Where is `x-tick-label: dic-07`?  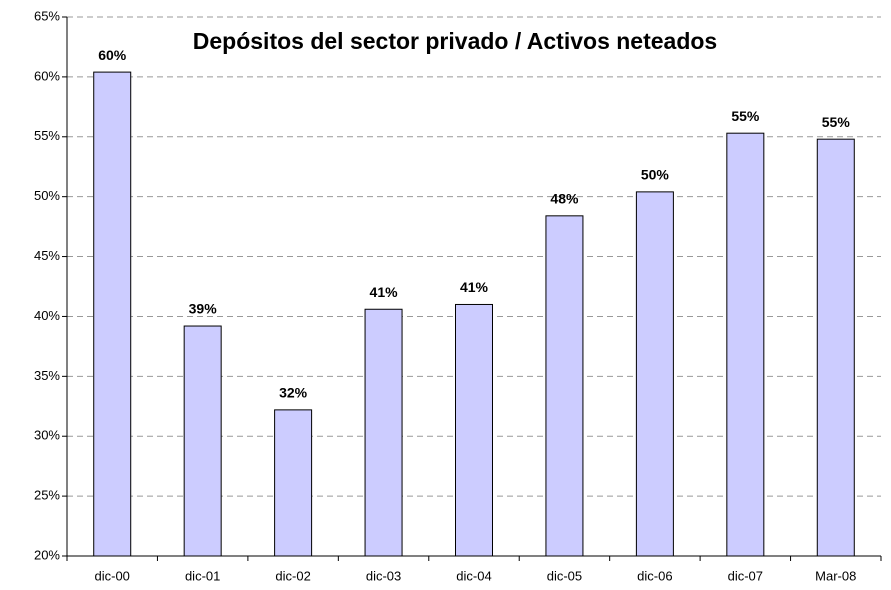
x-tick-label: dic-07 is located at coordinates (745, 575).